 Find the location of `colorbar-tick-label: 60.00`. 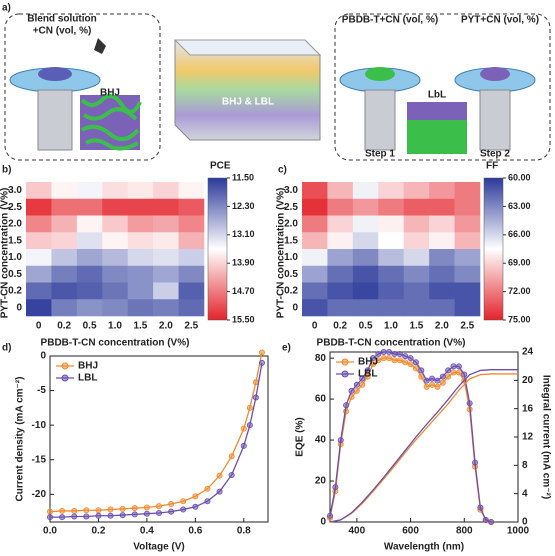

colorbar-tick-label: 60.00 is located at coordinates (519, 177).